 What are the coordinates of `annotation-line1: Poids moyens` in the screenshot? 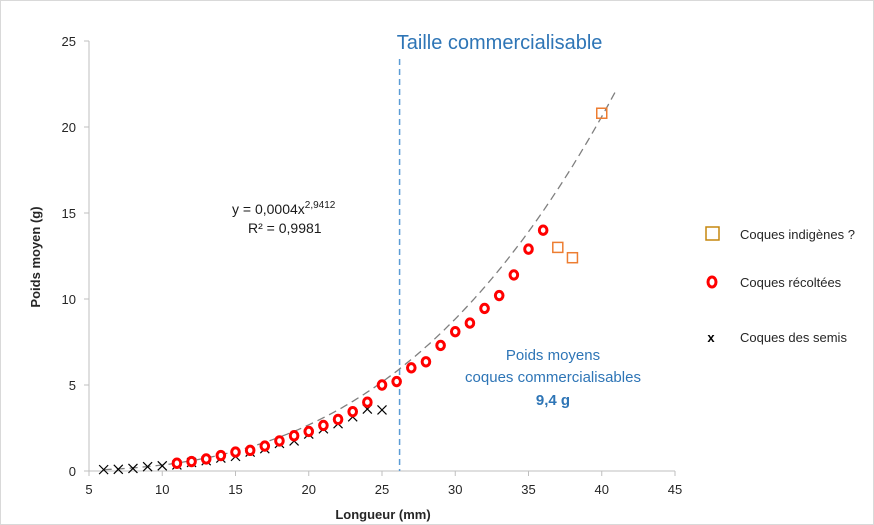 It's located at (553, 355).